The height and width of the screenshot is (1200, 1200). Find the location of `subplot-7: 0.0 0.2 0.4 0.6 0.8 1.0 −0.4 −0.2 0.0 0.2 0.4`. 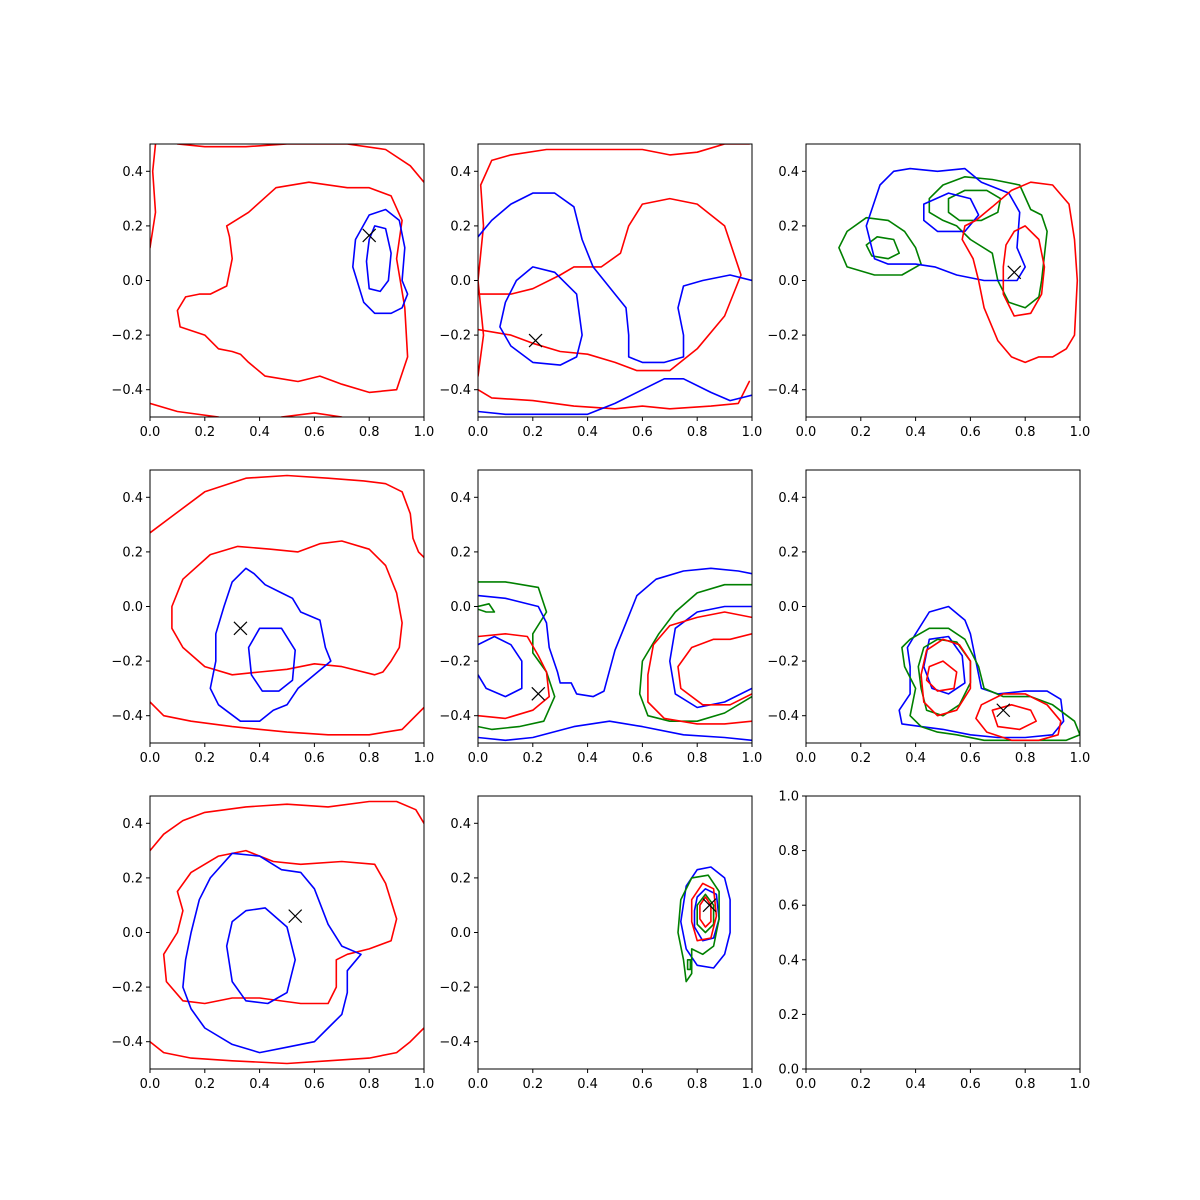

subplot-7: 0.0 0.2 0.4 0.6 0.8 1.0 −0.4 −0.2 0.0 0.2 0.4 is located at coordinates (273, 943).